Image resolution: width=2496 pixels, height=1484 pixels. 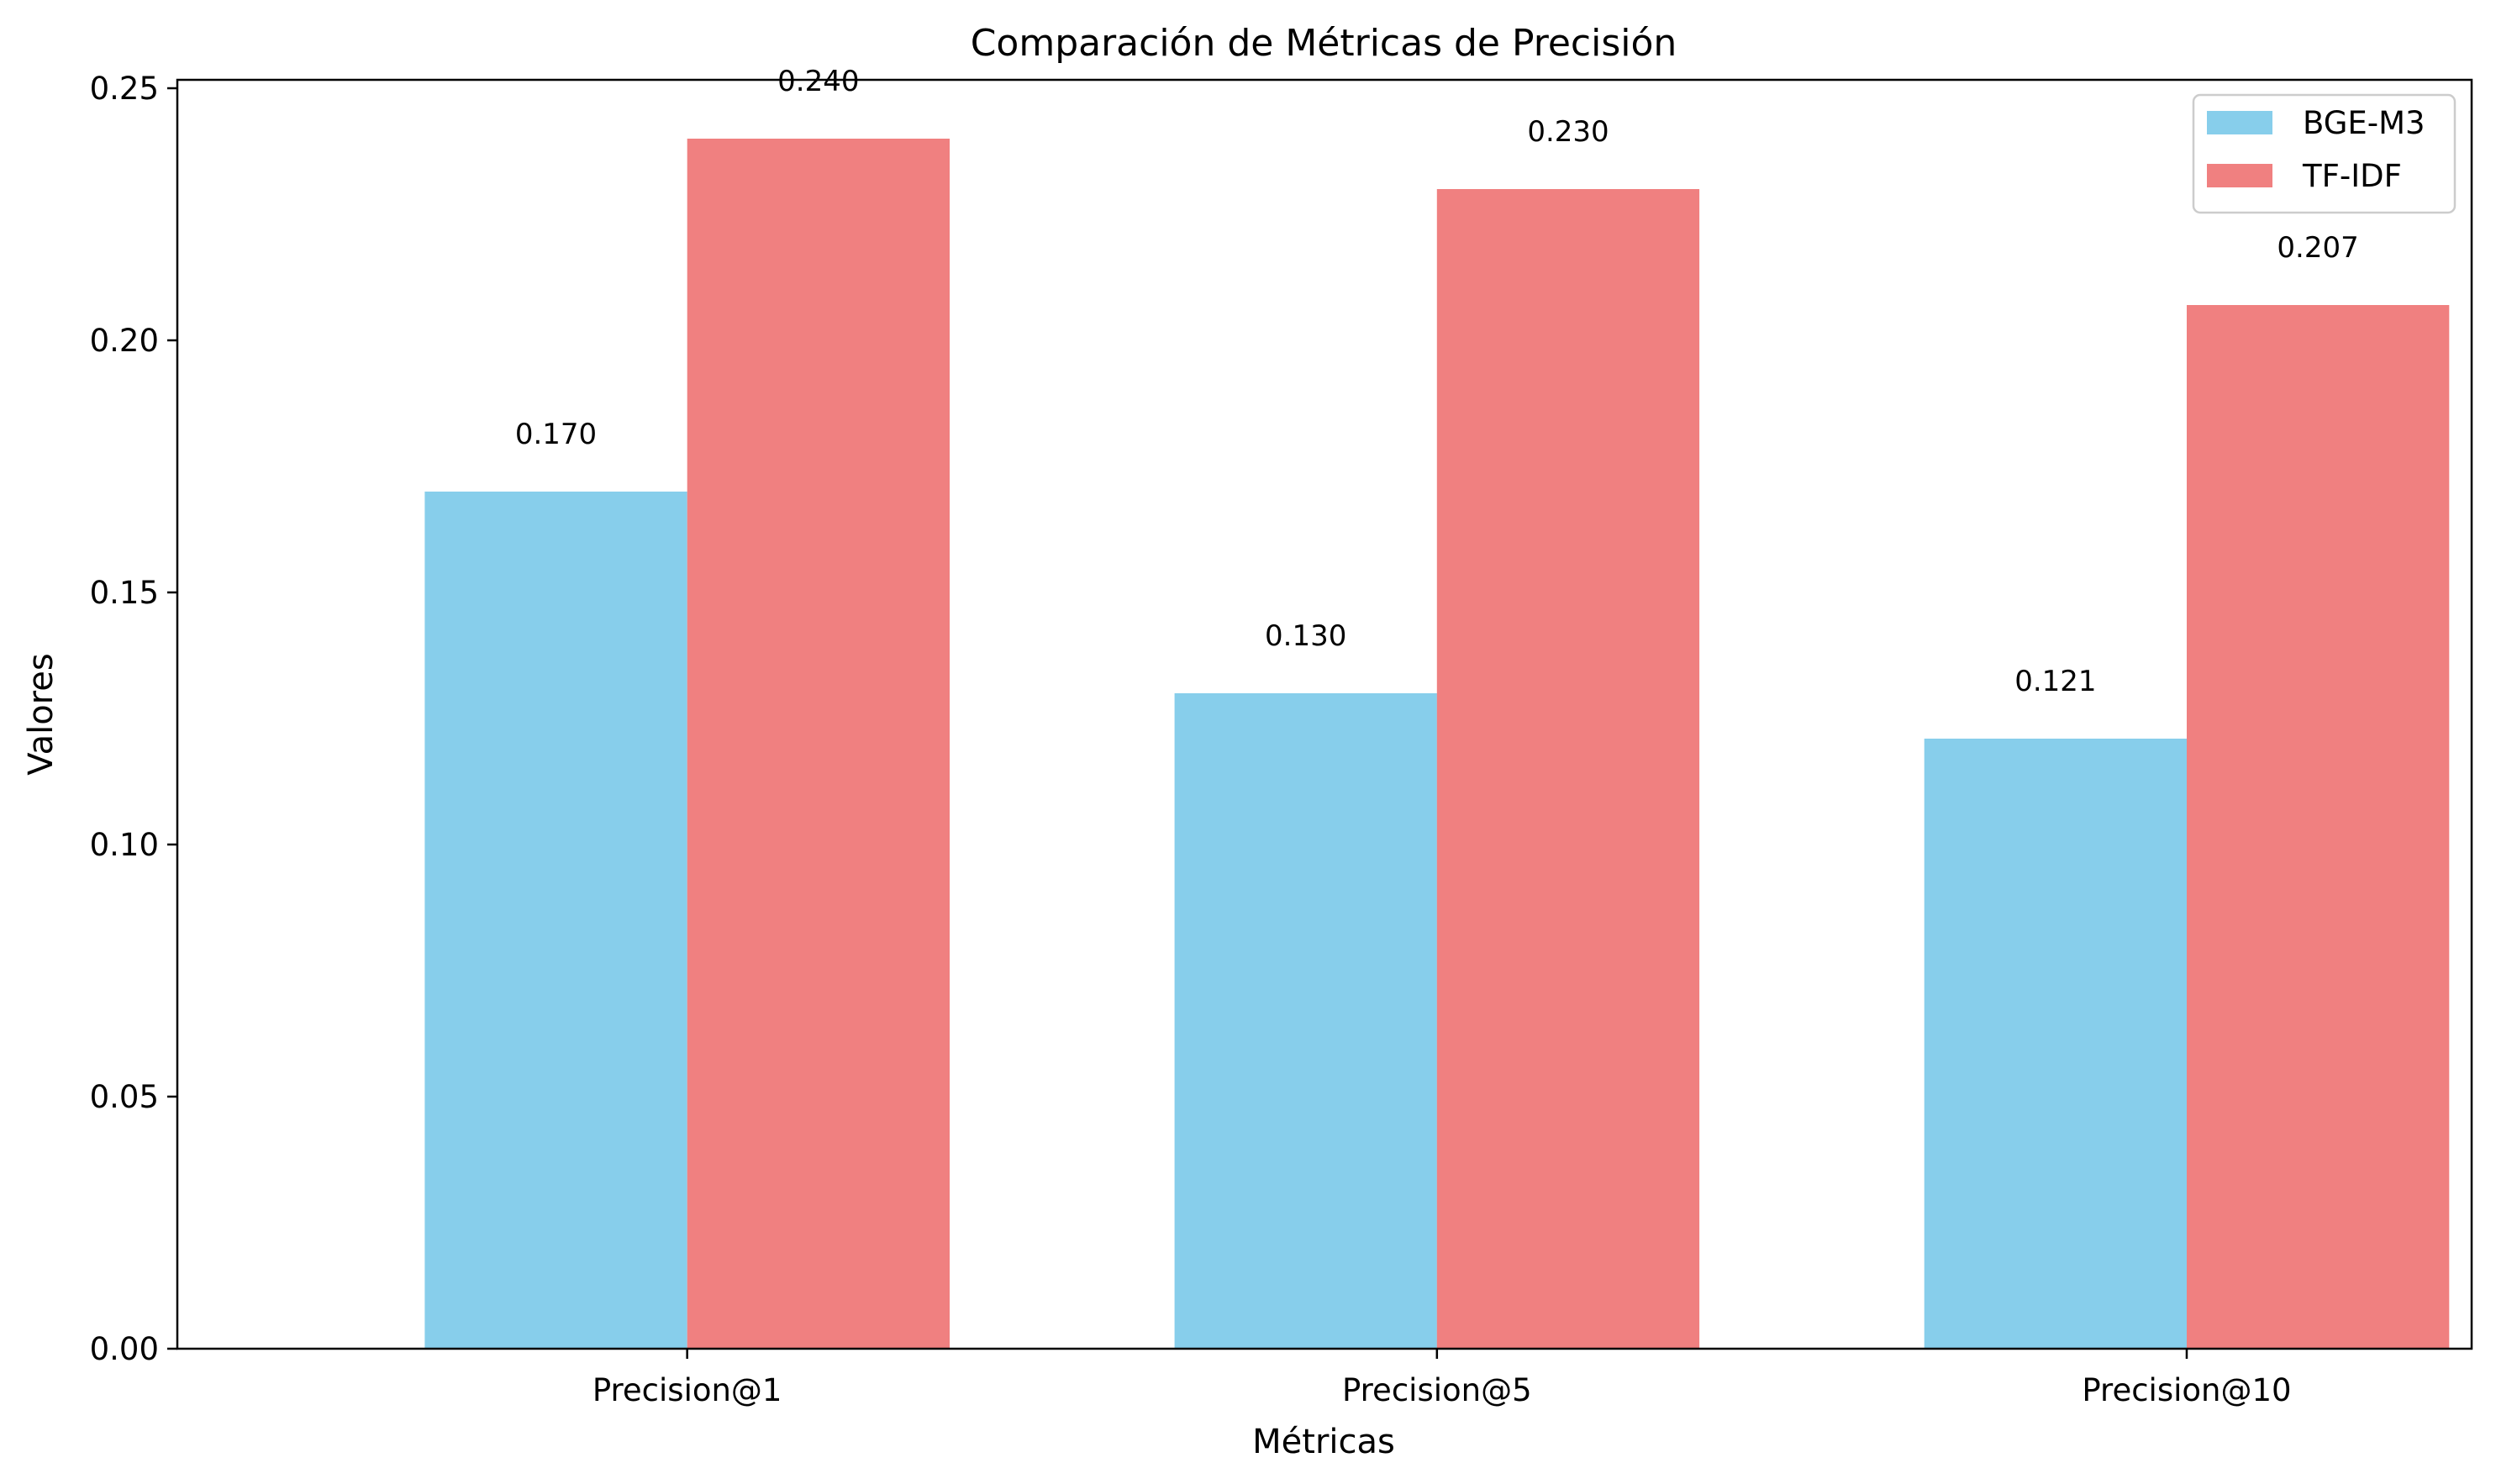 I want to click on x-axis: Precision@1 Precision@5 Precision@10, so click(x=1442, y=1378).